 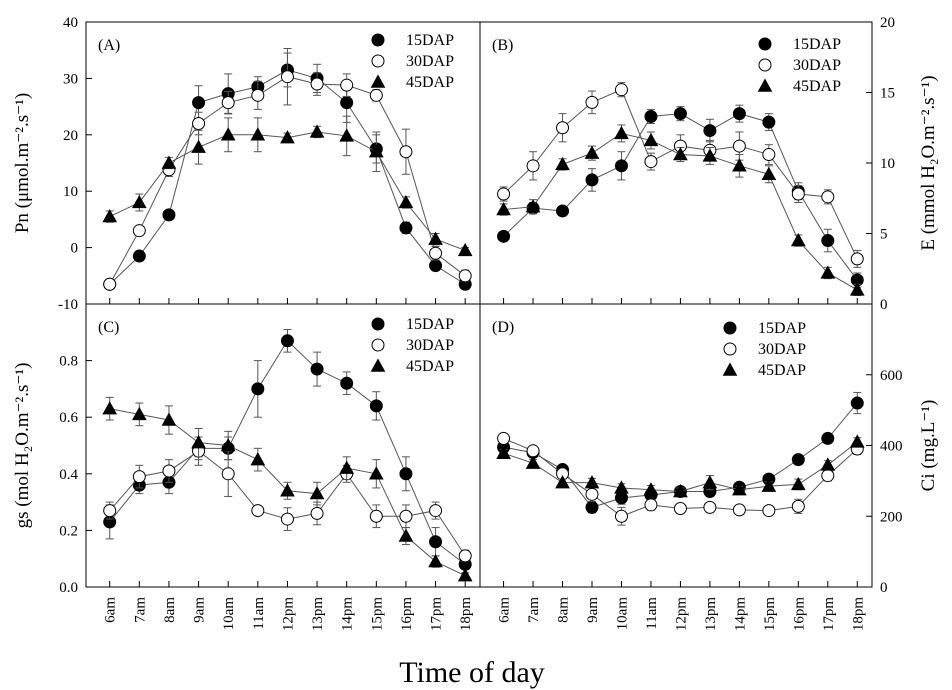 What do you see at coordinates (140, 610) in the screenshot?
I see `x-tick-label: 7am` at bounding box center [140, 610].